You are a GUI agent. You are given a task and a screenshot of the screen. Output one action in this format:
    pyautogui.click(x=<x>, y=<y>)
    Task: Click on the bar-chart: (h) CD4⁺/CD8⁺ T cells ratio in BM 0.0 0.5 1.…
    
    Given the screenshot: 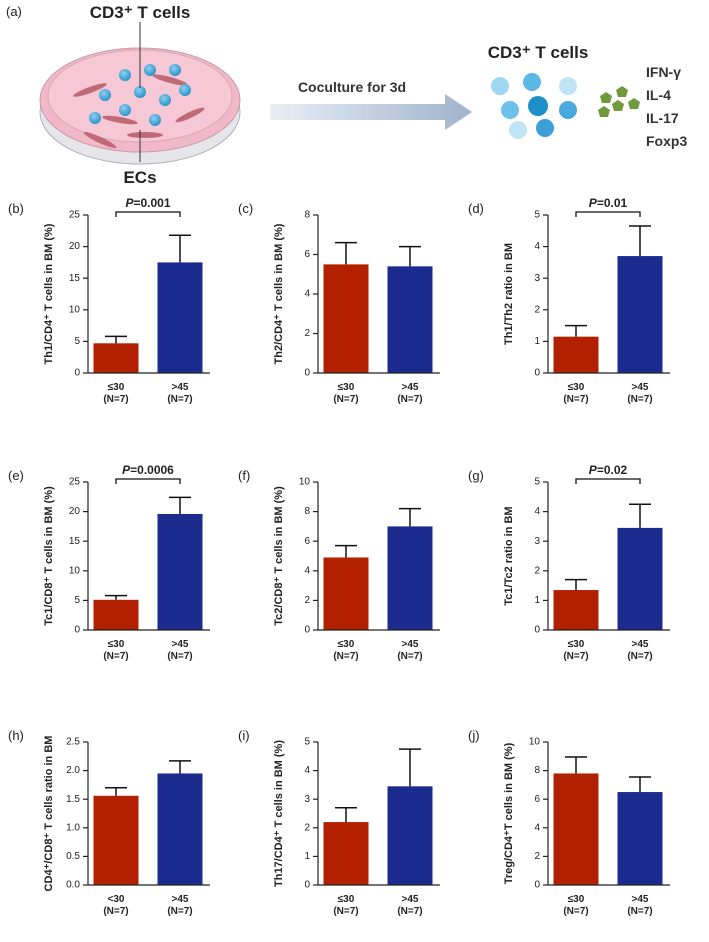 What is the action you would take?
    pyautogui.click(x=109, y=822)
    